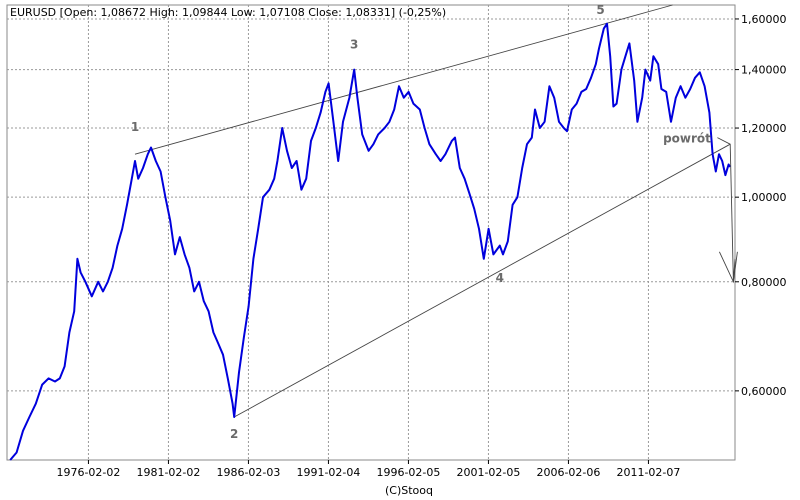 The height and width of the screenshot is (500, 800). What do you see at coordinates (764, 70) in the screenshot?
I see `y-tick-label: 1,40000` at bounding box center [764, 70].